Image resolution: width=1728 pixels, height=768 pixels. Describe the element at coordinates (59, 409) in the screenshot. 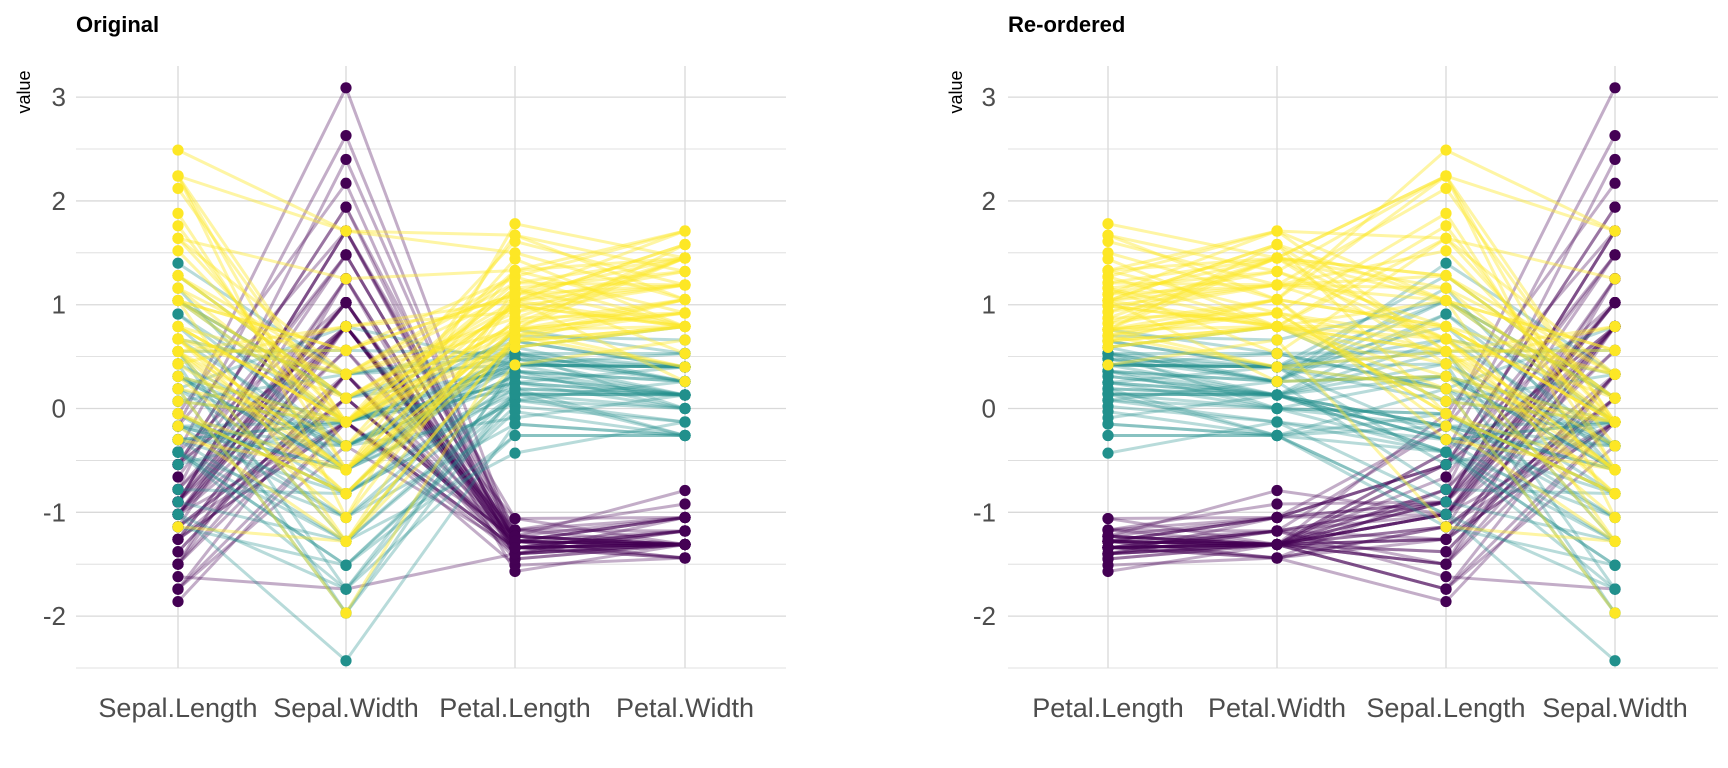

I see `y-tick-label: 0` at that location.